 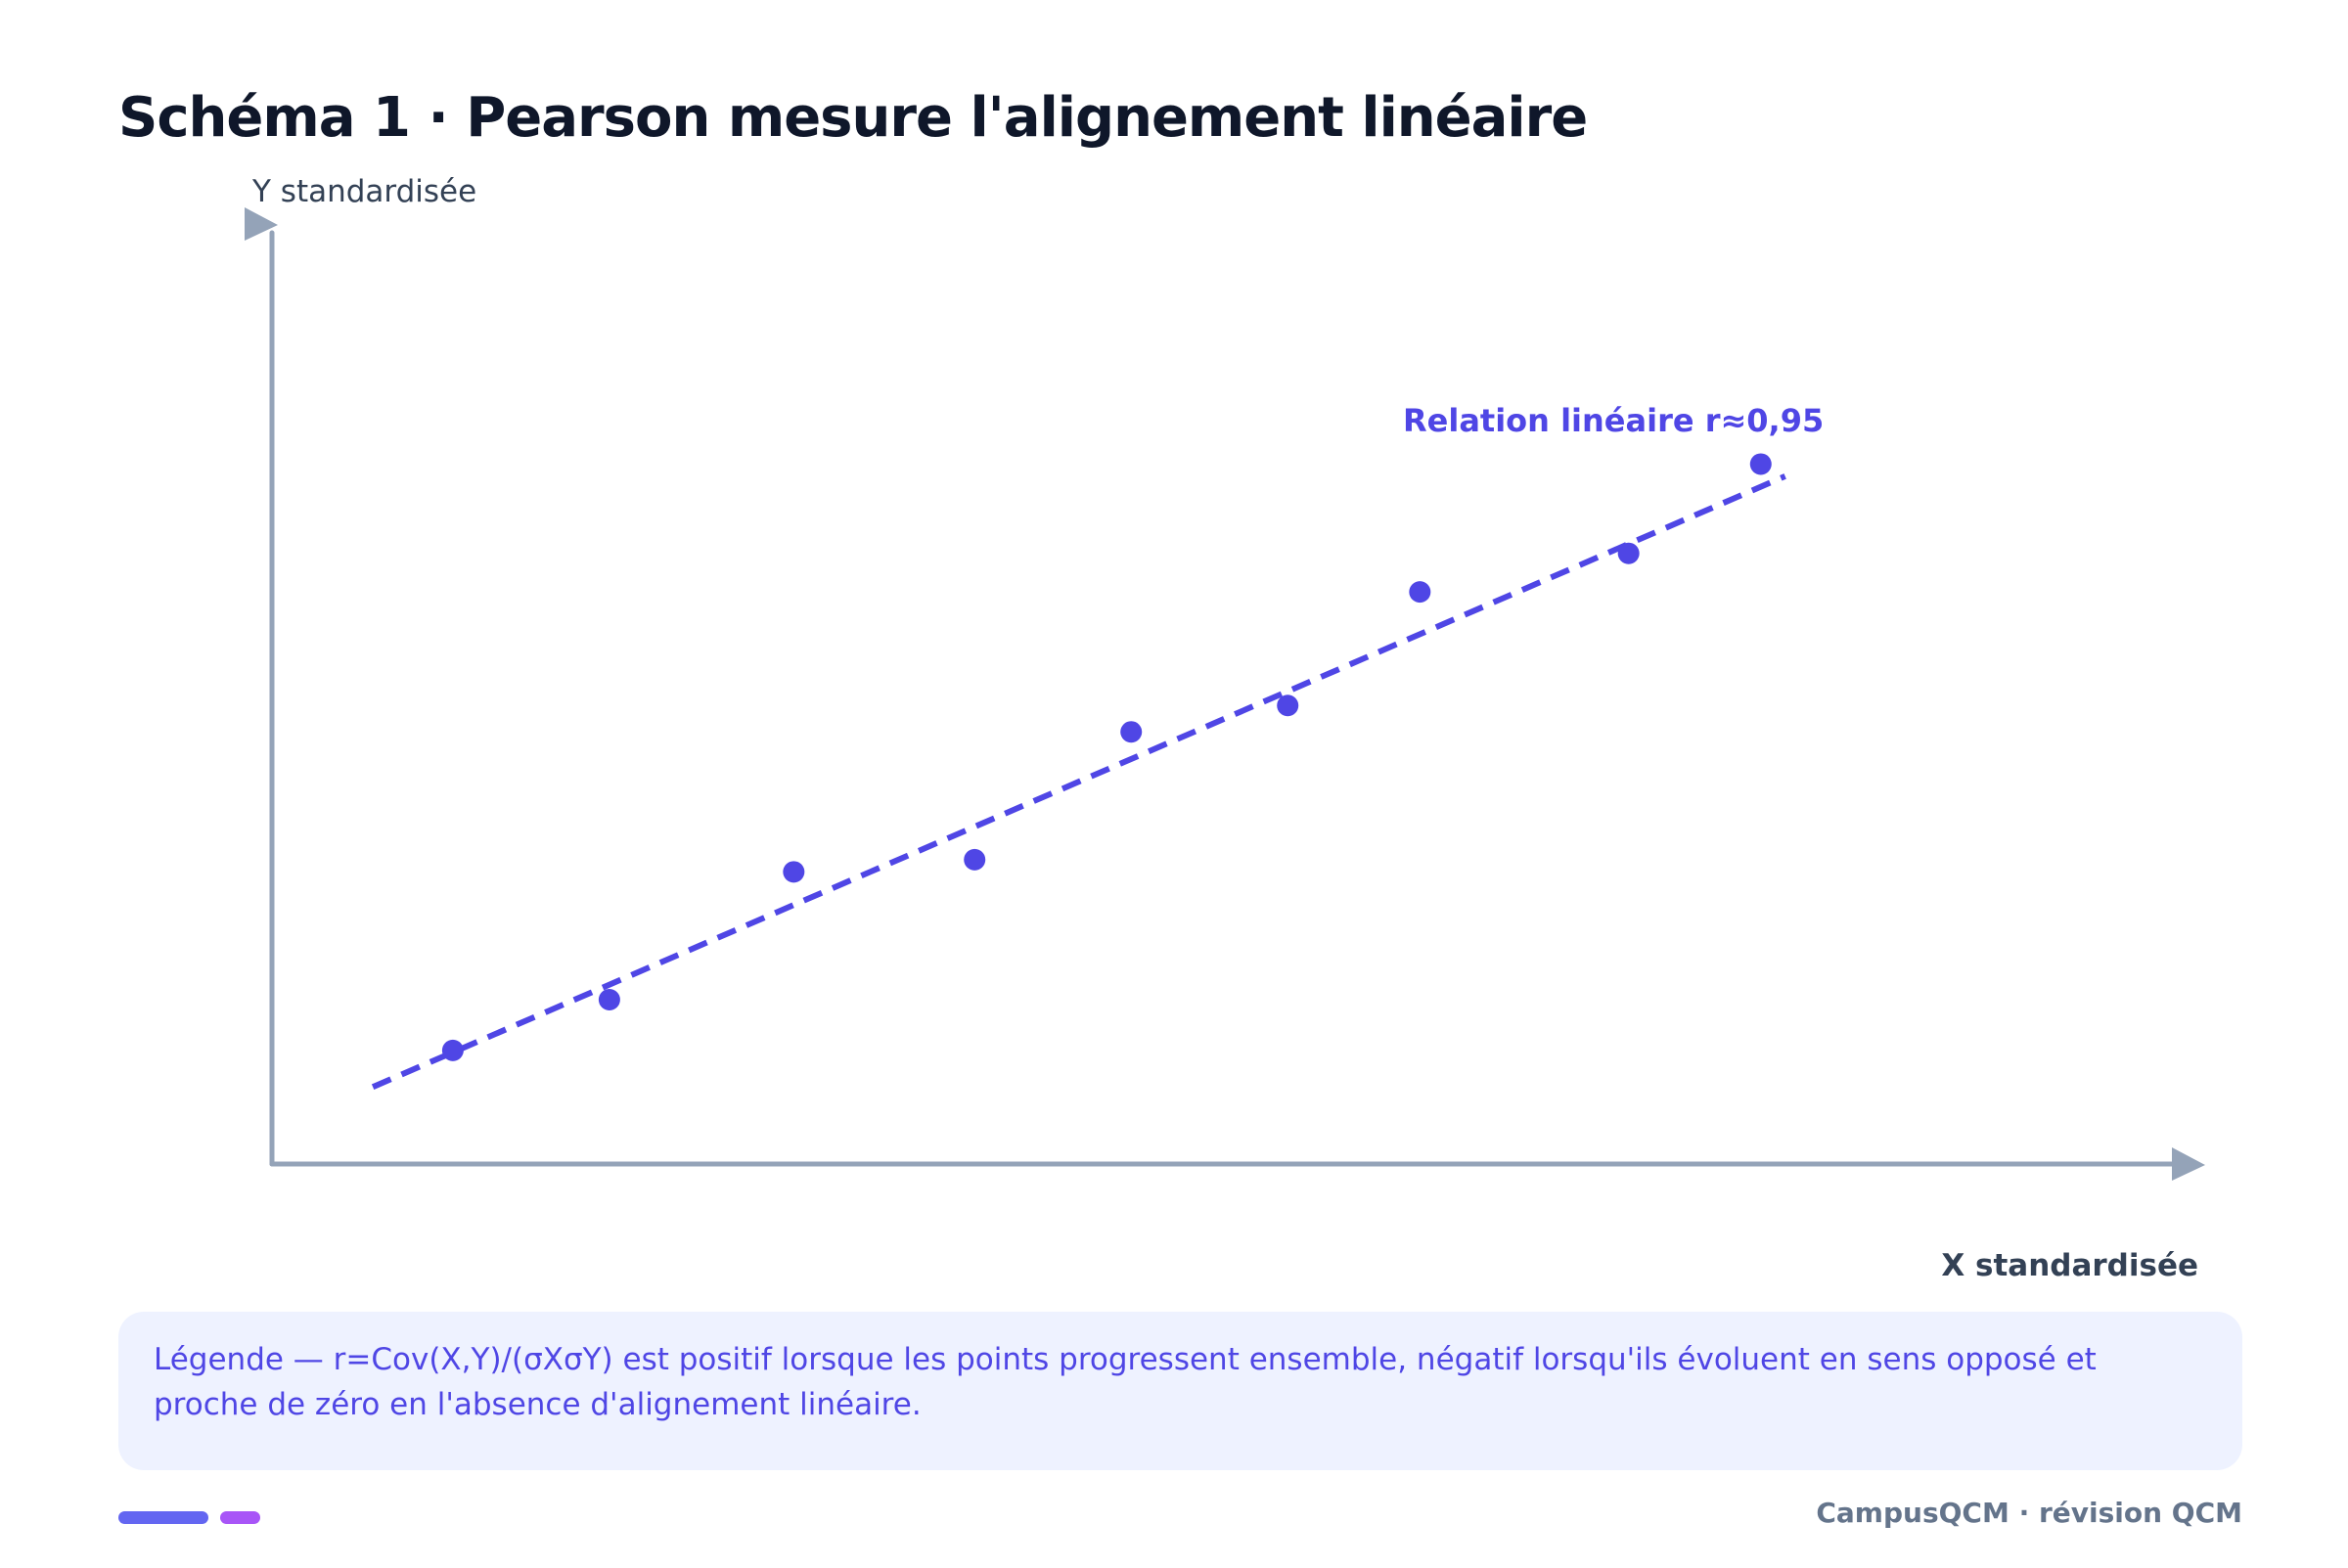 What do you see at coordinates (363, 191) in the screenshot?
I see `y-axis-label: Y standardisée` at bounding box center [363, 191].